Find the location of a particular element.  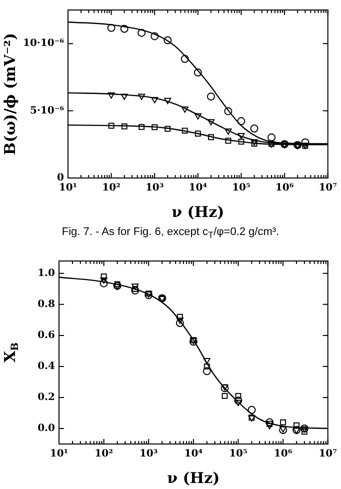

y-axis-title: B(ω)/ϕ (mV⁻²) is located at coordinates (9, 94).